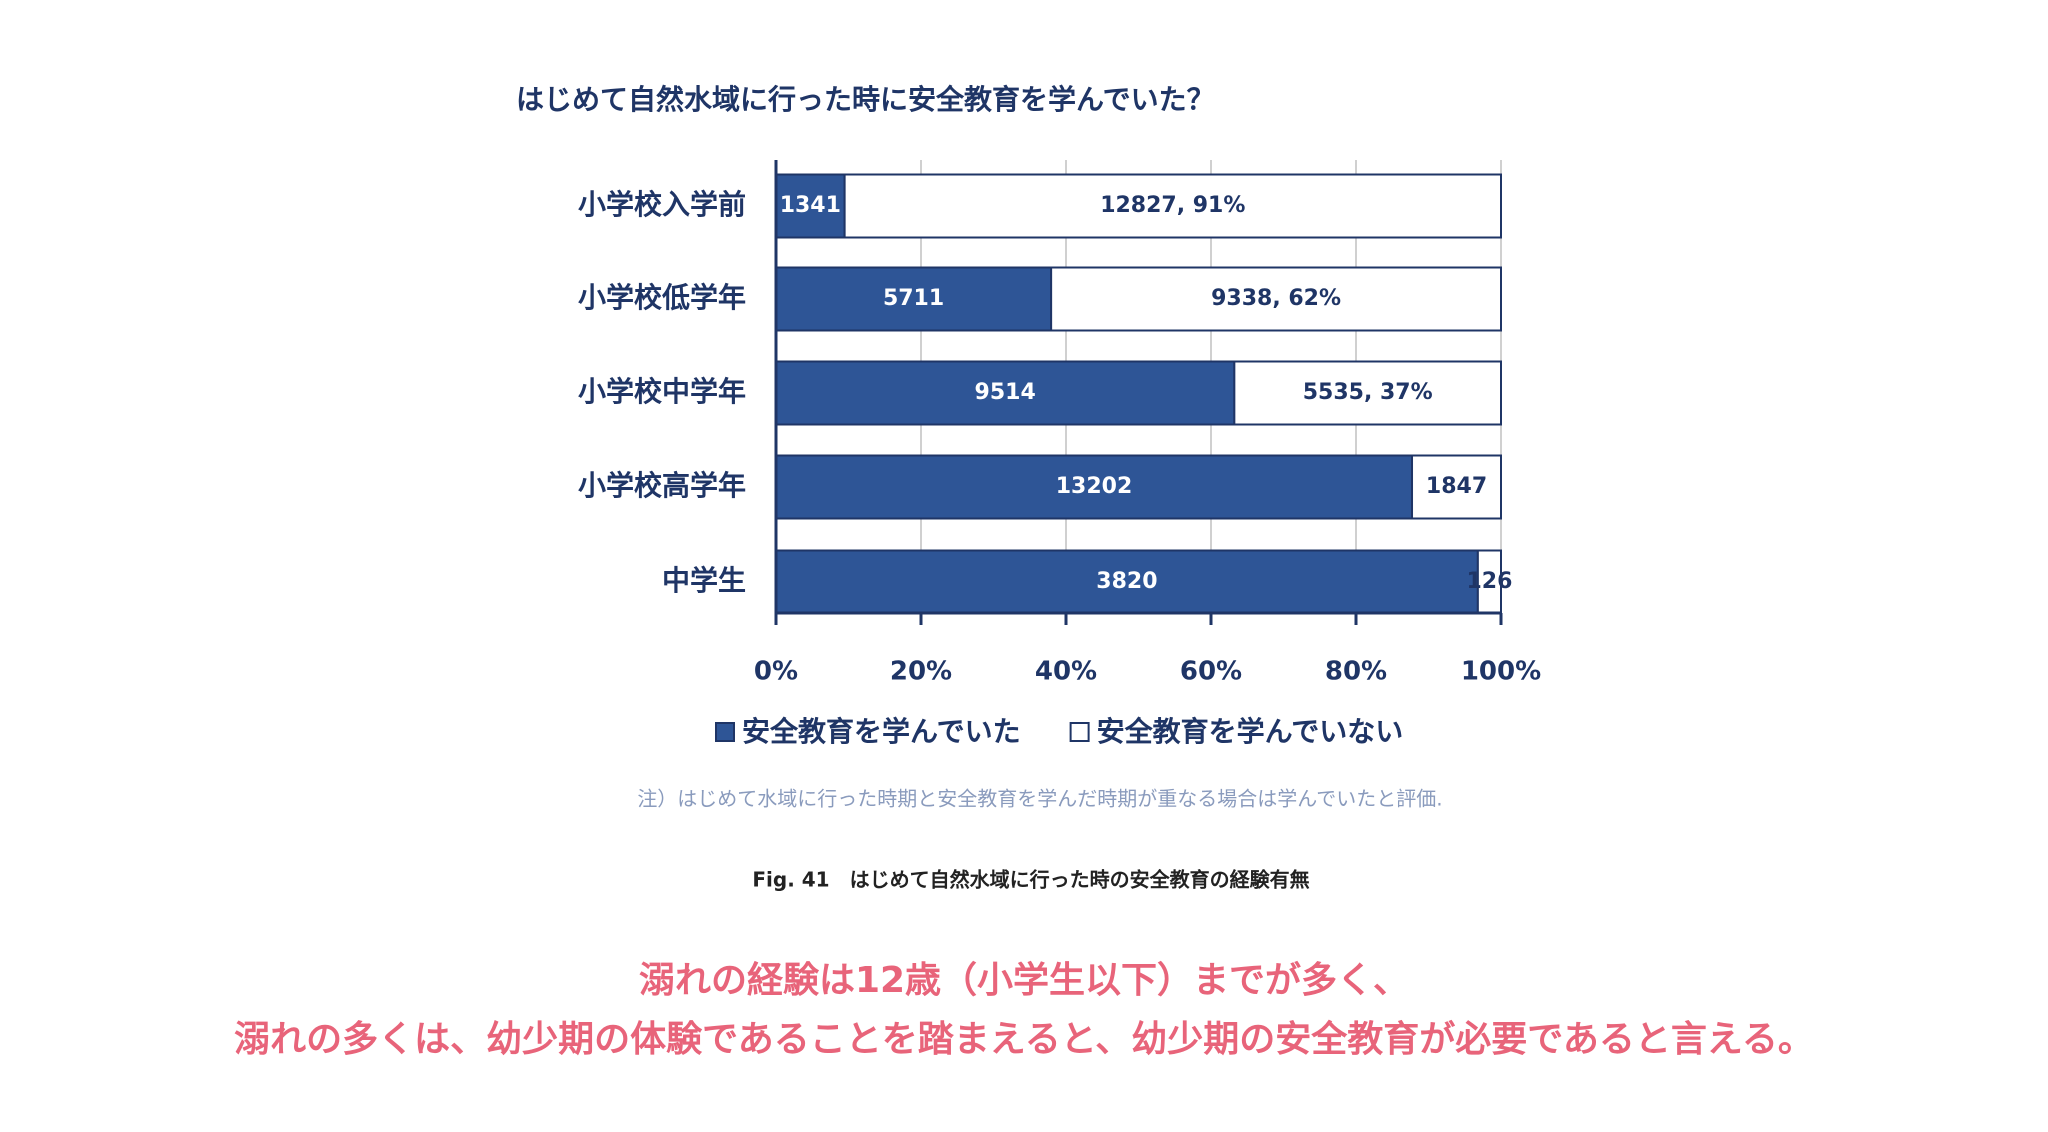 The image size is (2048, 1132). Describe the element at coordinates (1066, 672) in the screenshot. I see `x-tick-label: 40%` at that location.